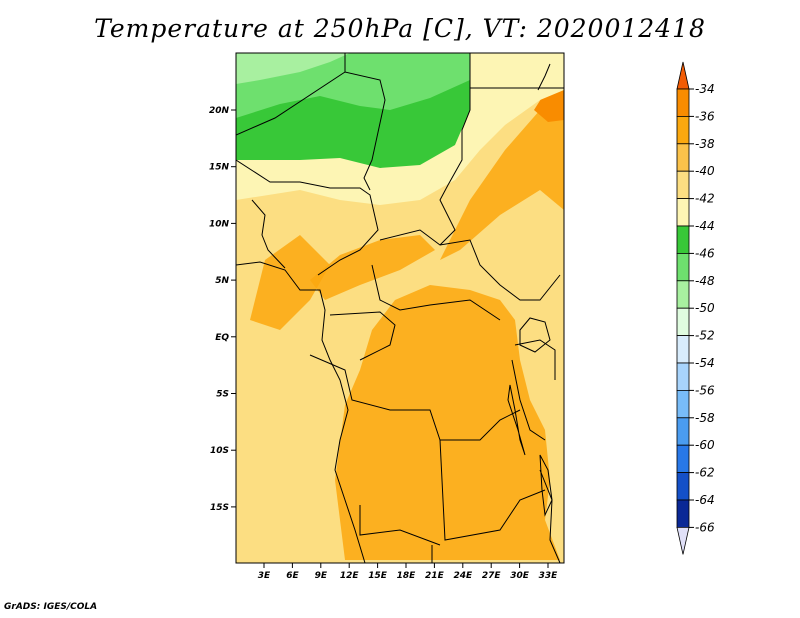 Image resolution: width=800 pixels, height=618 pixels. I want to click on lon-tick-label: 24E, so click(463, 576).